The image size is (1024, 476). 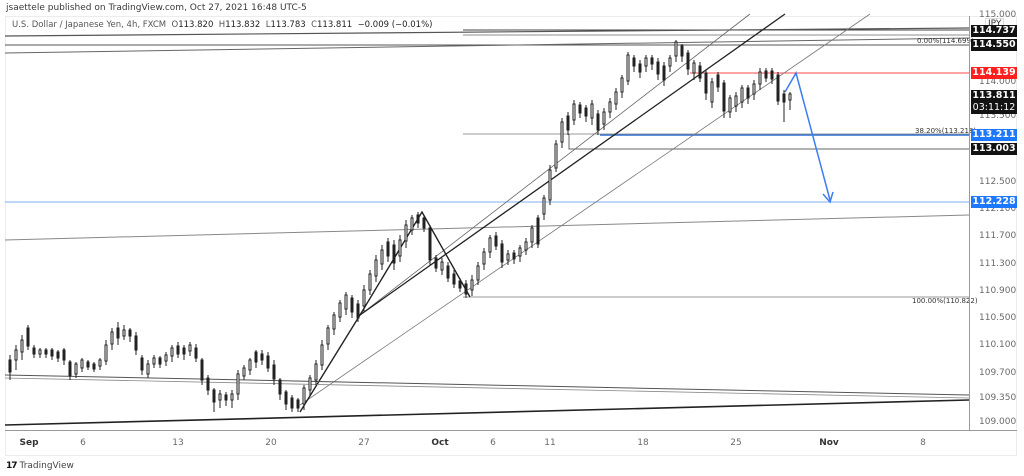 I want to click on price-tick: 112.500, so click(x=998, y=182).